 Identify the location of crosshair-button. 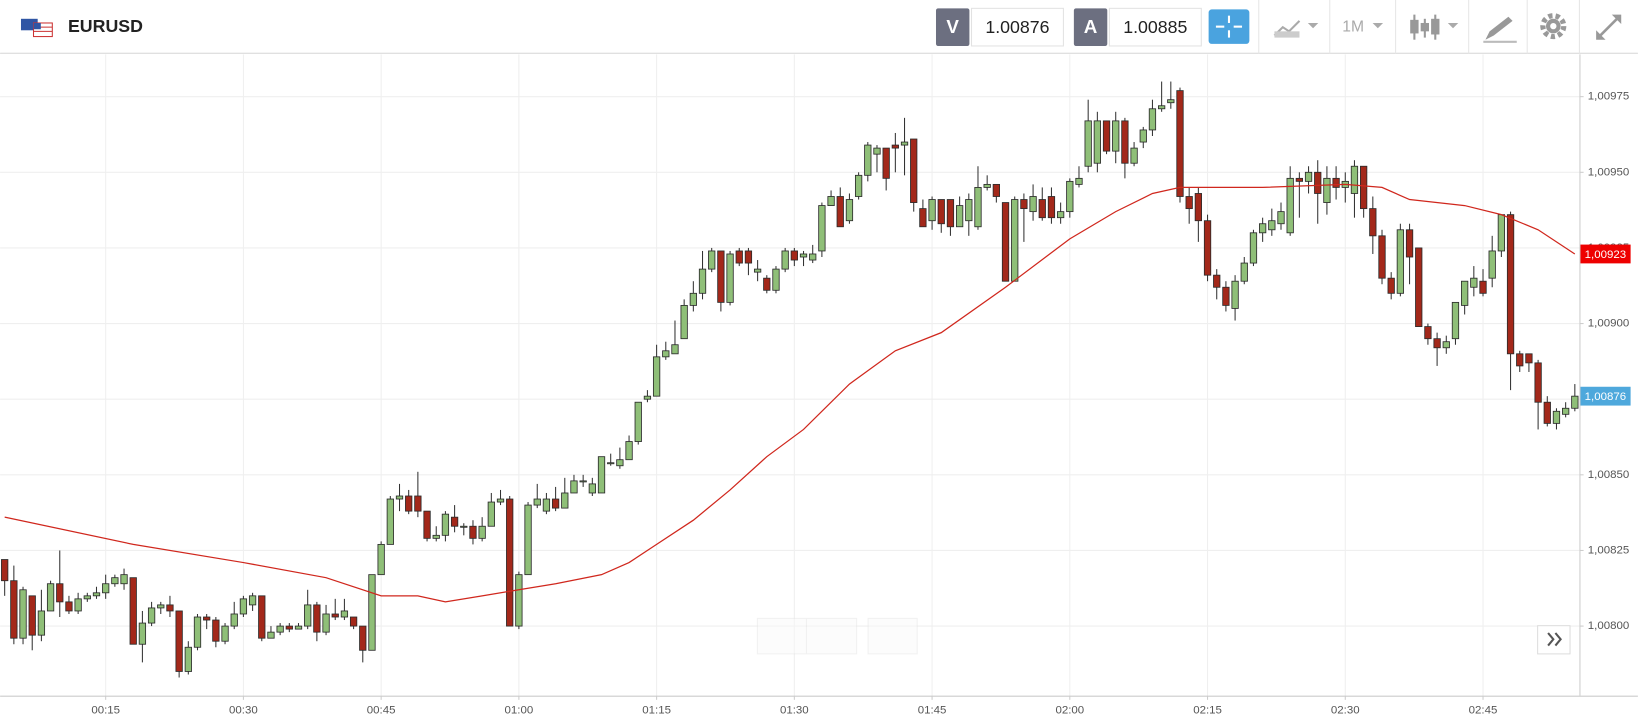
(1229, 26).